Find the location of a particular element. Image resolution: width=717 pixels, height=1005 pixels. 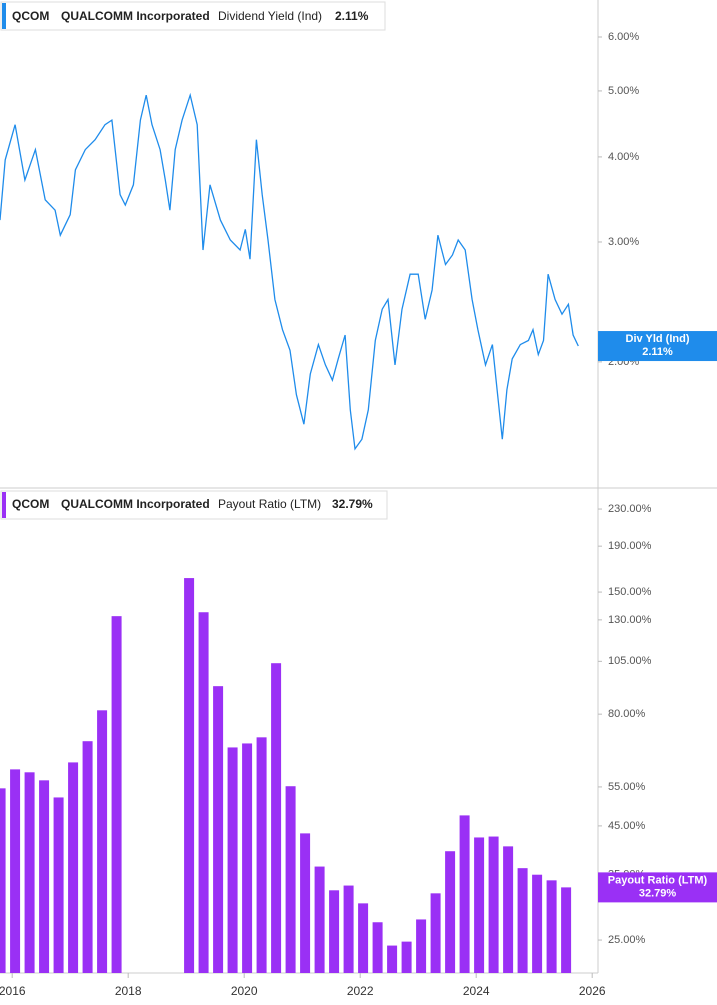

y-tick-label: 55.00% is located at coordinates (627, 787).